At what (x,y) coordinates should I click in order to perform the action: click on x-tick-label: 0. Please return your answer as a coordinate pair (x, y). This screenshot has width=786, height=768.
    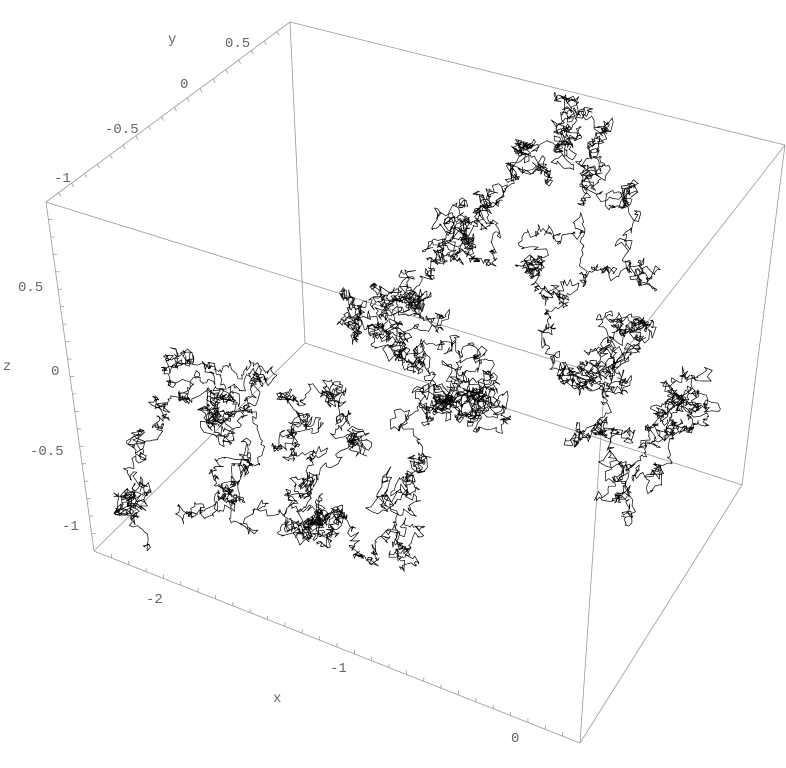
    Looking at the image, I should click on (515, 739).